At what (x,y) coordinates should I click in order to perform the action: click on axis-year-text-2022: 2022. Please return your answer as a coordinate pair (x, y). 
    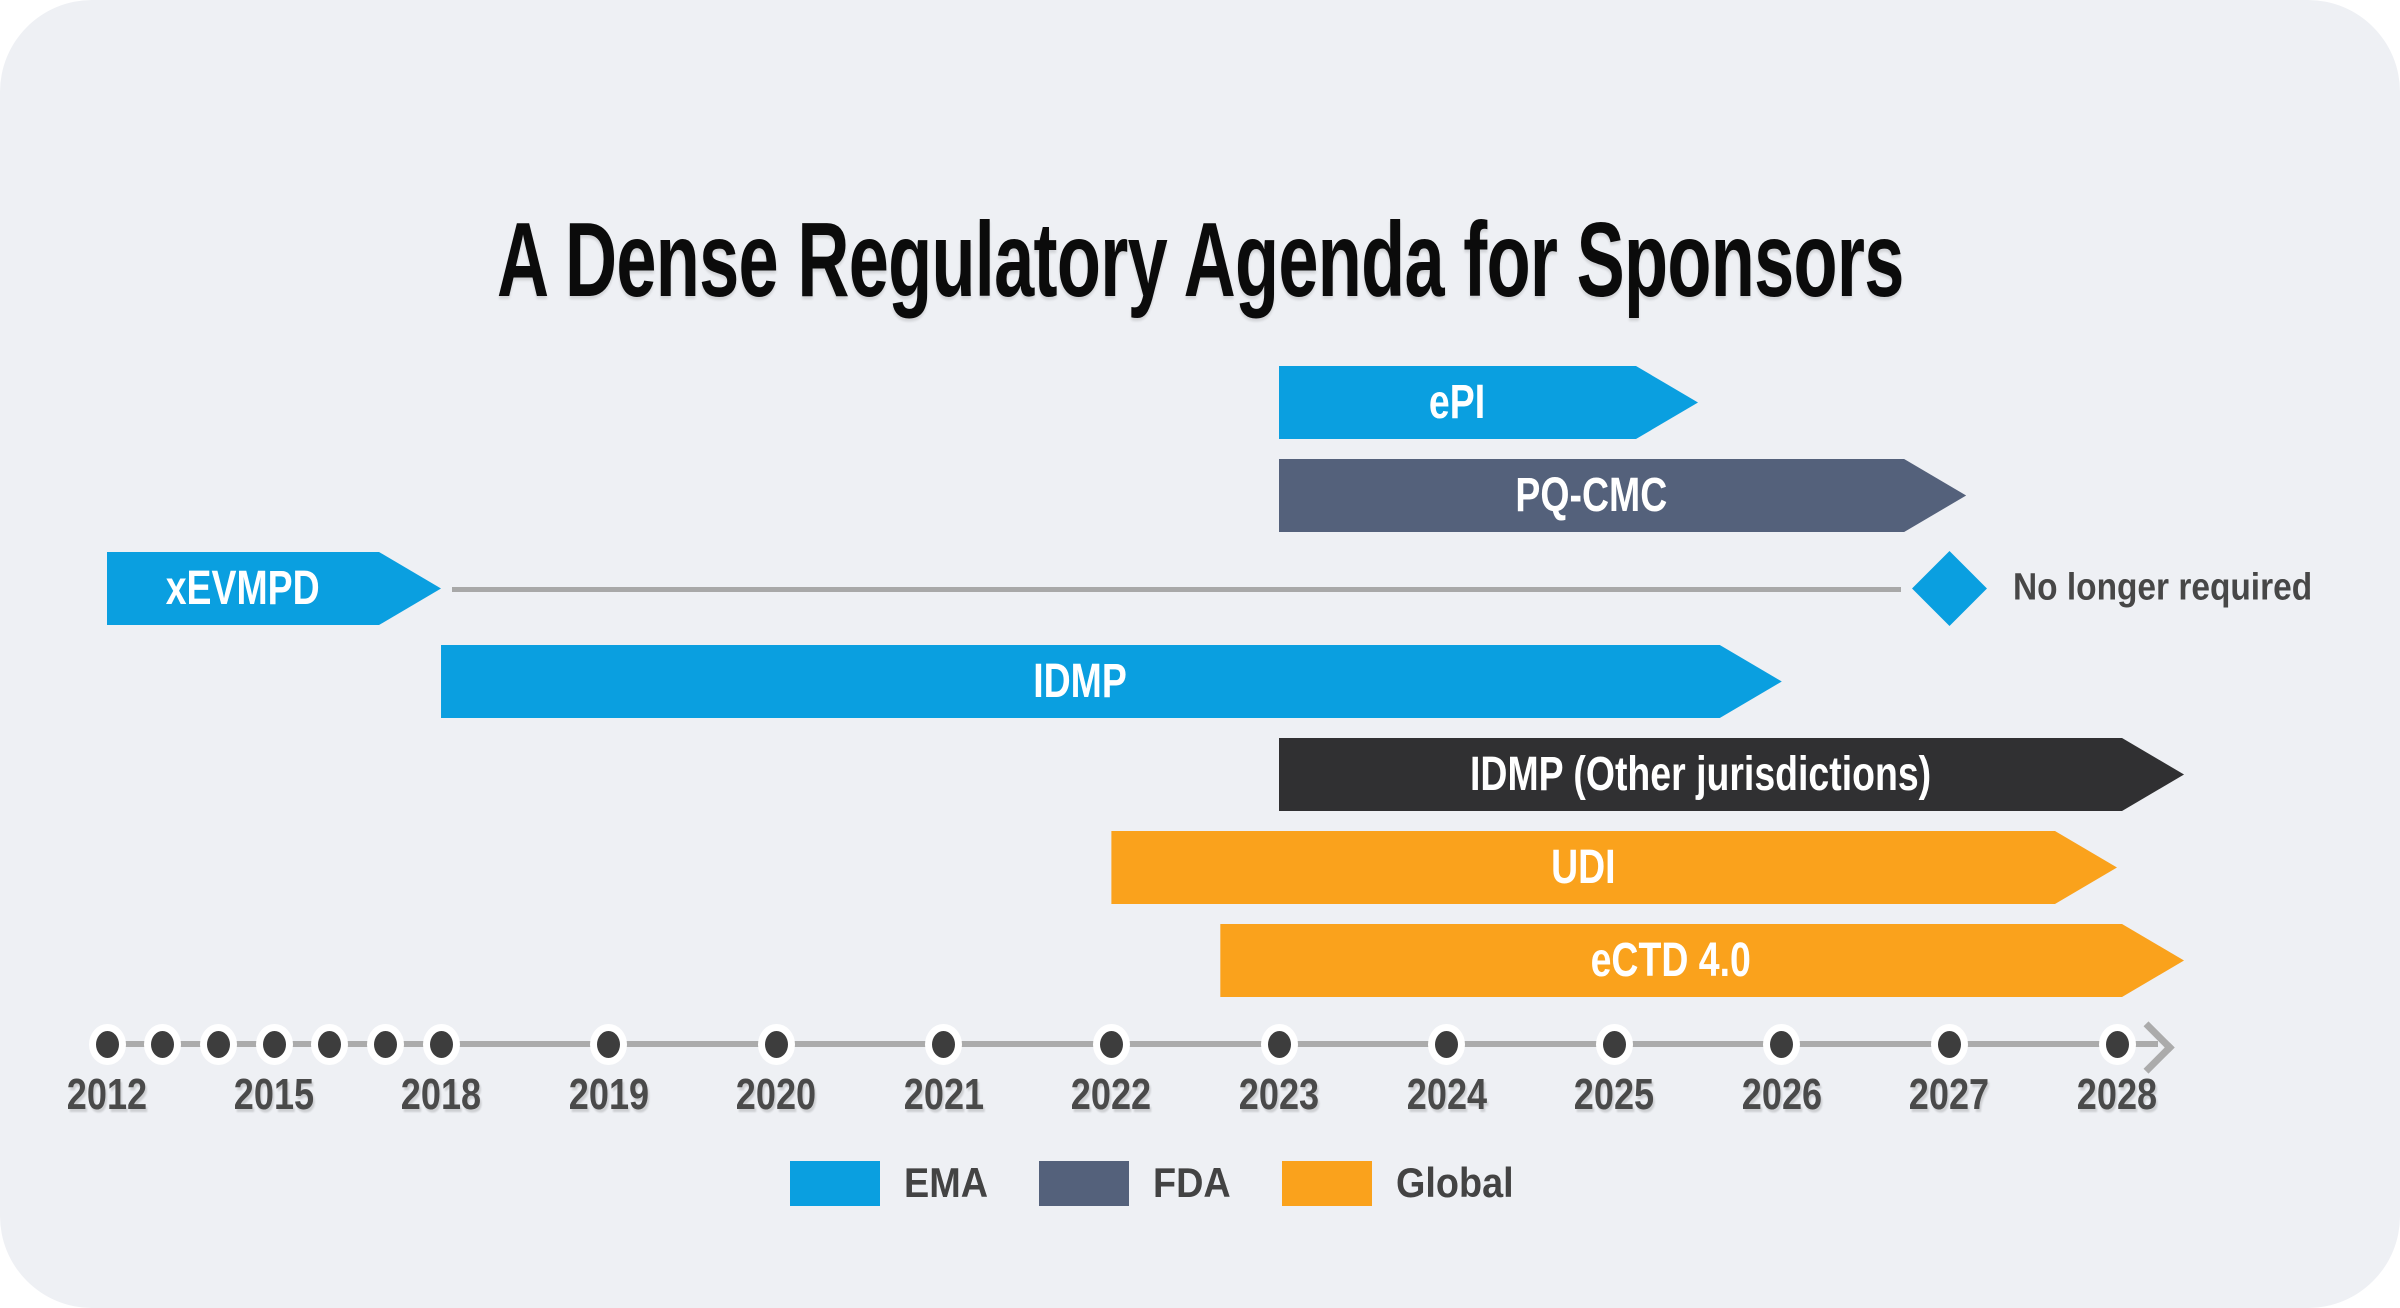
    Looking at the image, I should click on (1111, 1094).